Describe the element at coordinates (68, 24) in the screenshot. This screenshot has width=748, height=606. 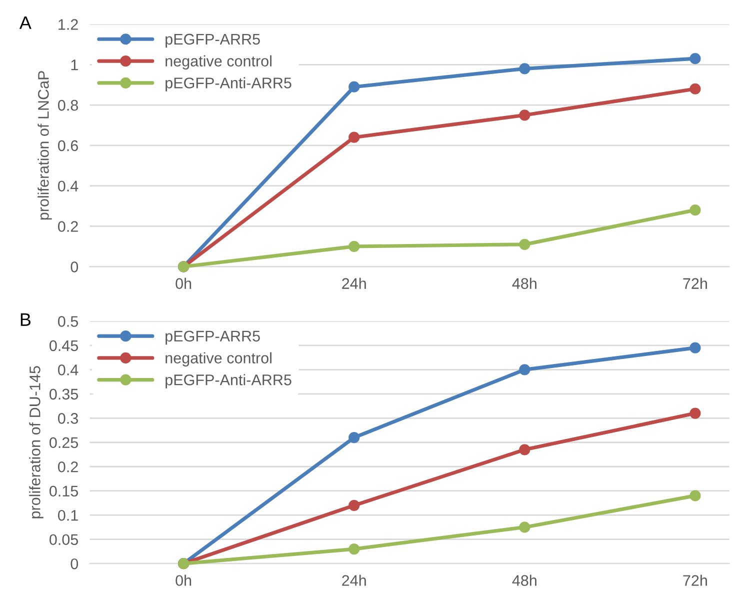
I see `y-tick-label: 1.2` at that location.